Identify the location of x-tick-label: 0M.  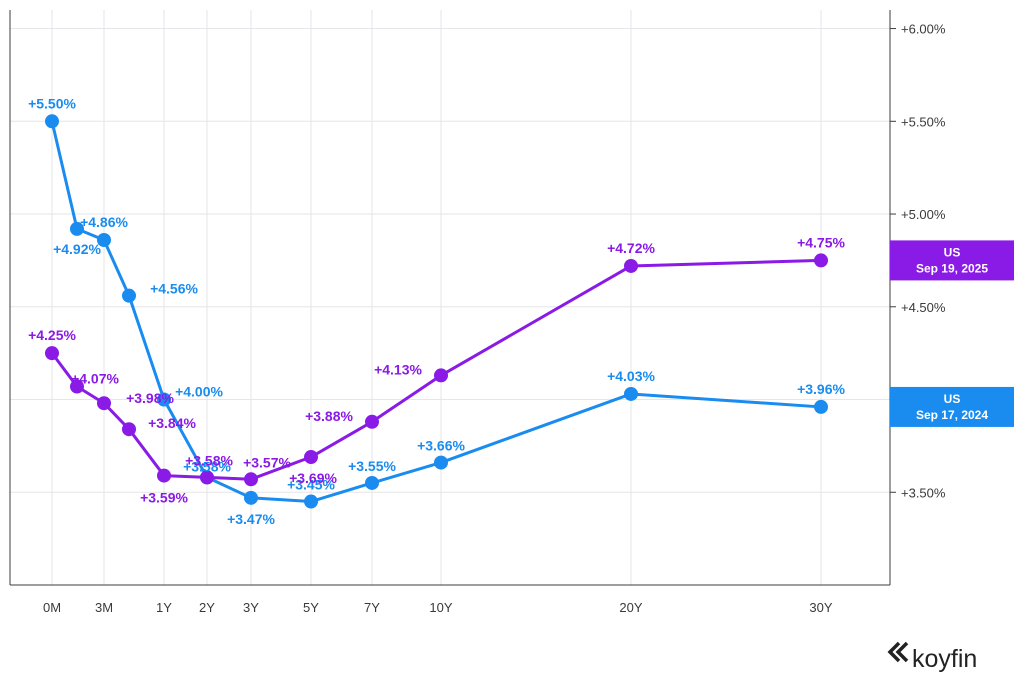
(52, 607).